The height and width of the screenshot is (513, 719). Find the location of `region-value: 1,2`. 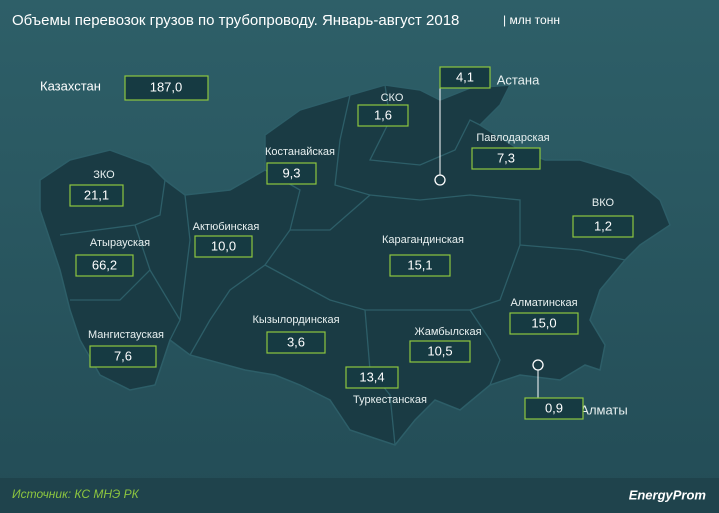

region-value: 1,2 is located at coordinates (603, 225).